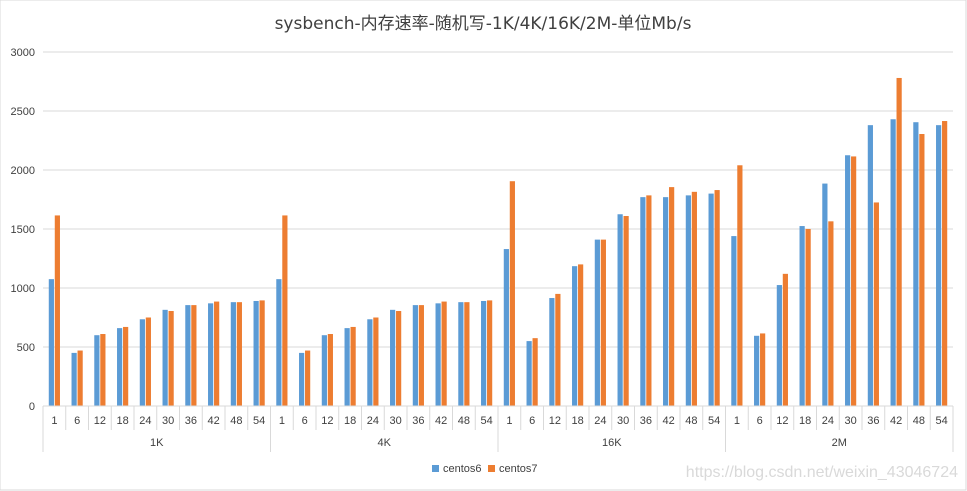  I want to click on x-group-label: 2M, so click(839, 443).